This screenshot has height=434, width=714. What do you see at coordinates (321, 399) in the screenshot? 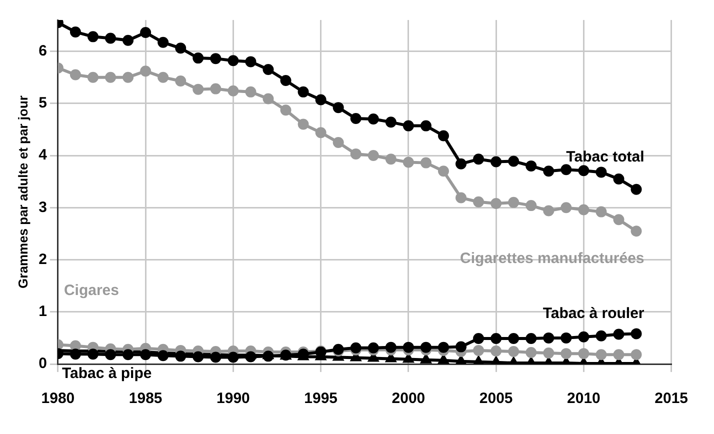
I see `x-tick-label: 1995` at bounding box center [321, 399].